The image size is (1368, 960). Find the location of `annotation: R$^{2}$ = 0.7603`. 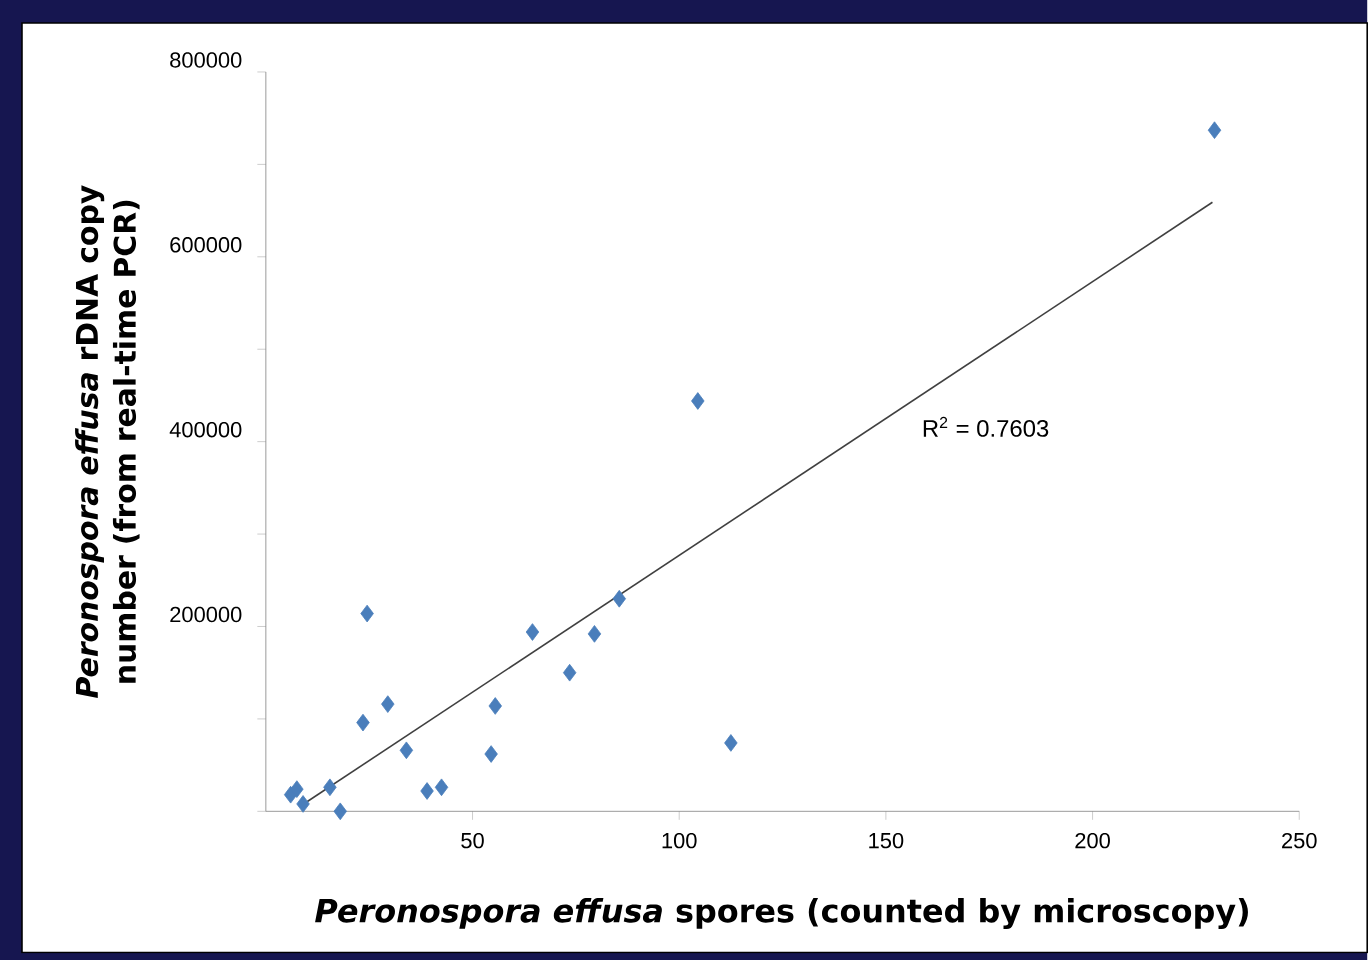

annotation: R$^{2}$ = 0.7603 is located at coordinates (986, 426).